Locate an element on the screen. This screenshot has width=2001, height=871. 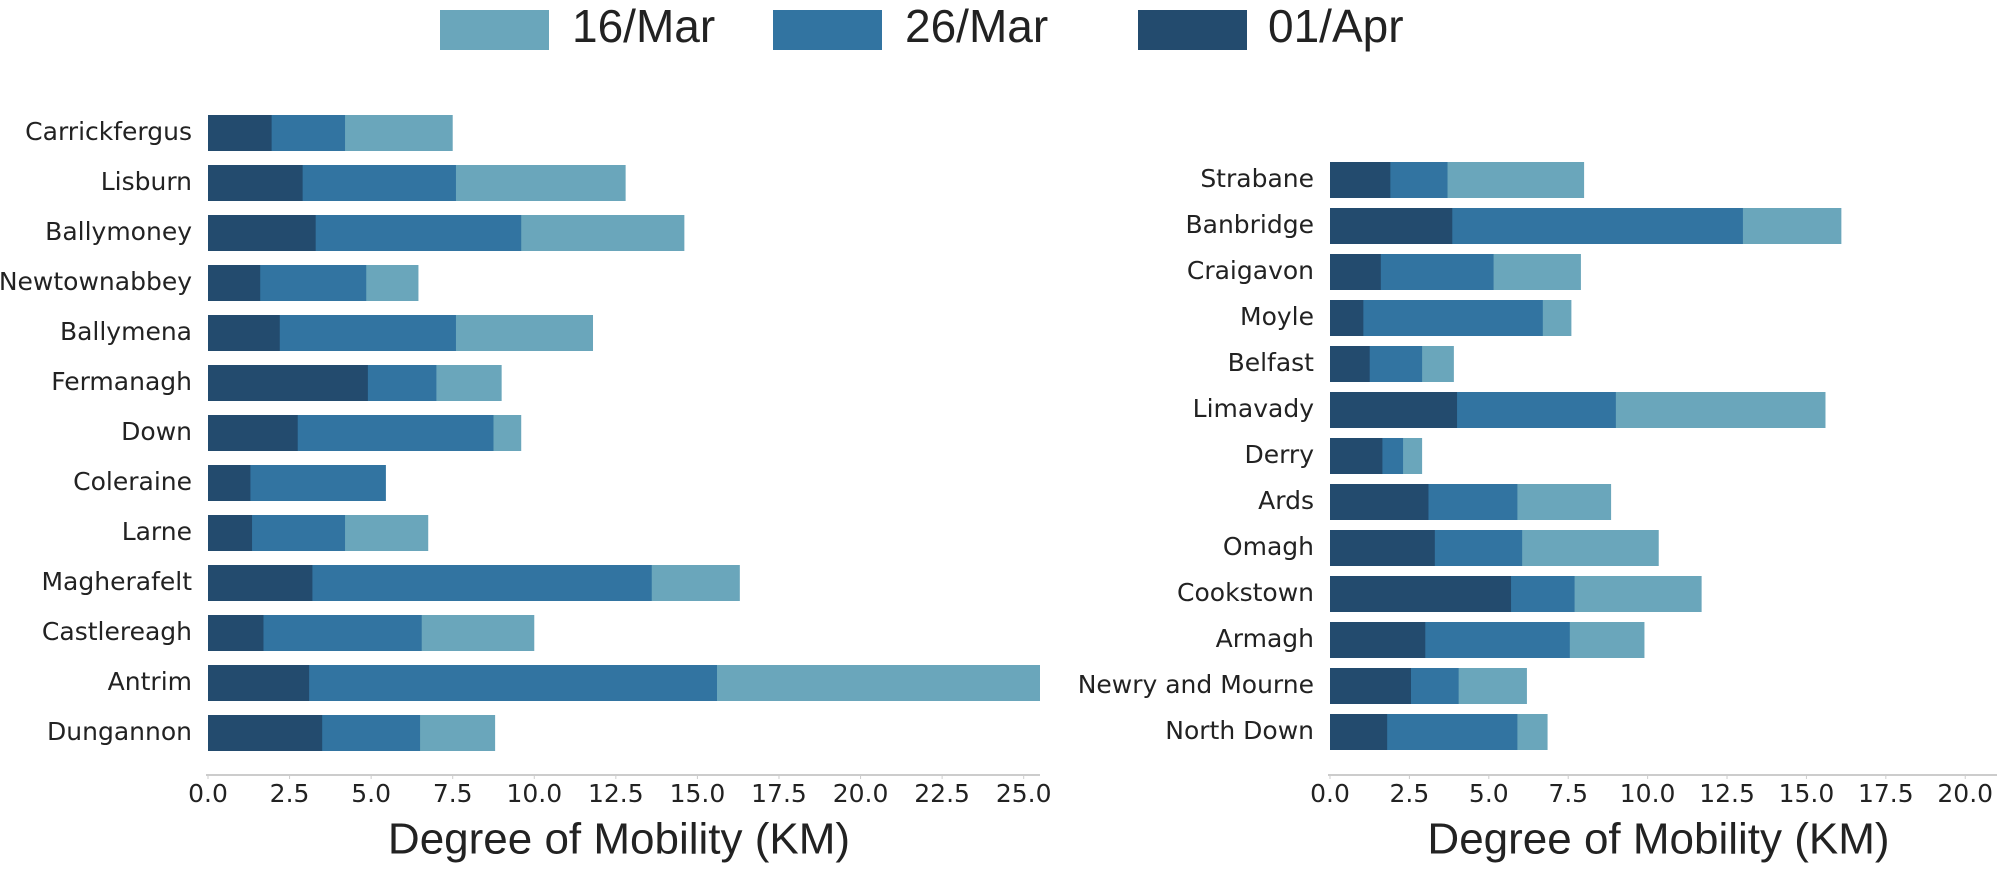
category-label: Newry and Mourne is located at coordinates (1196, 684).